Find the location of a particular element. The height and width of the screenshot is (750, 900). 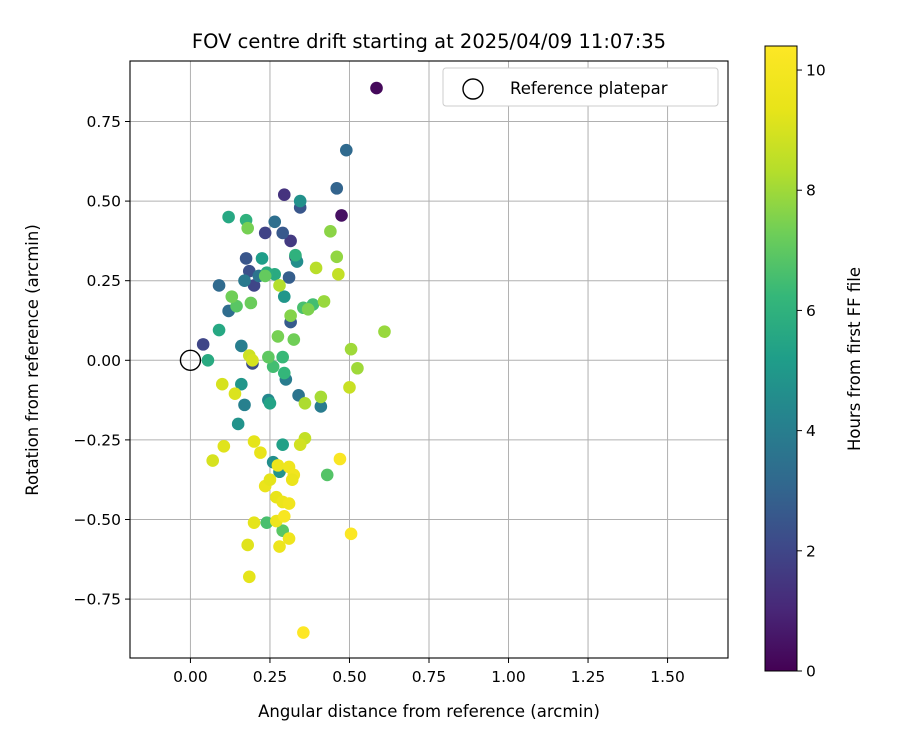

y-tick-label: 0.75 is located at coordinates (103, 122).